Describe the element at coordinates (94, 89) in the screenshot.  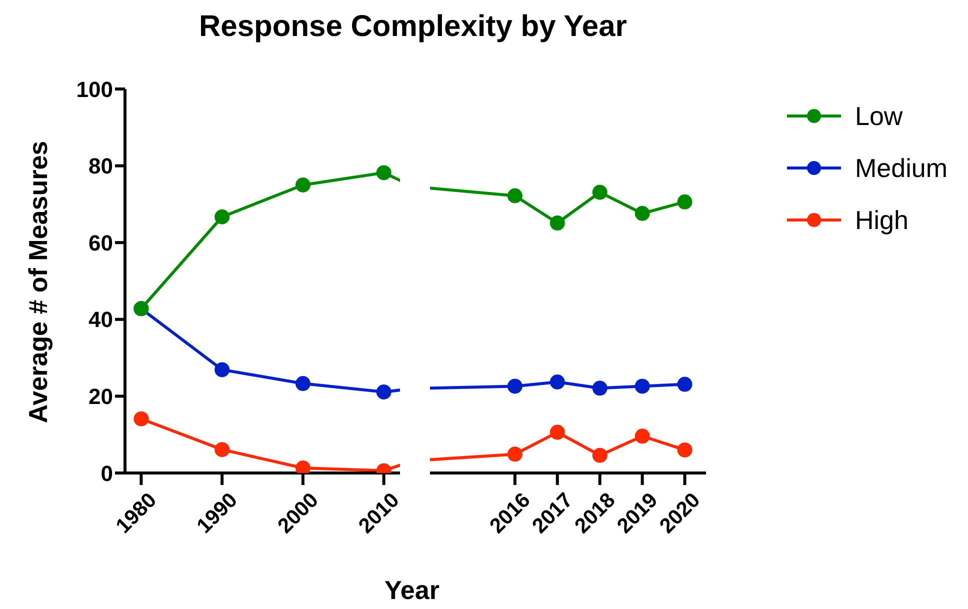
I see `y-tick-label: 100` at that location.